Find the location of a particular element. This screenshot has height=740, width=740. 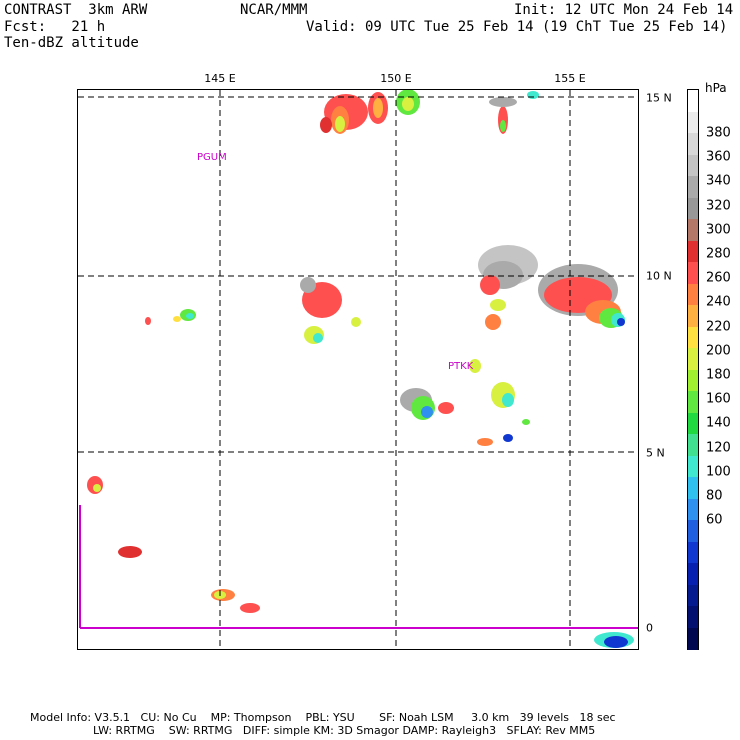

station-pgum: PGUM is located at coordinates (212, 157).